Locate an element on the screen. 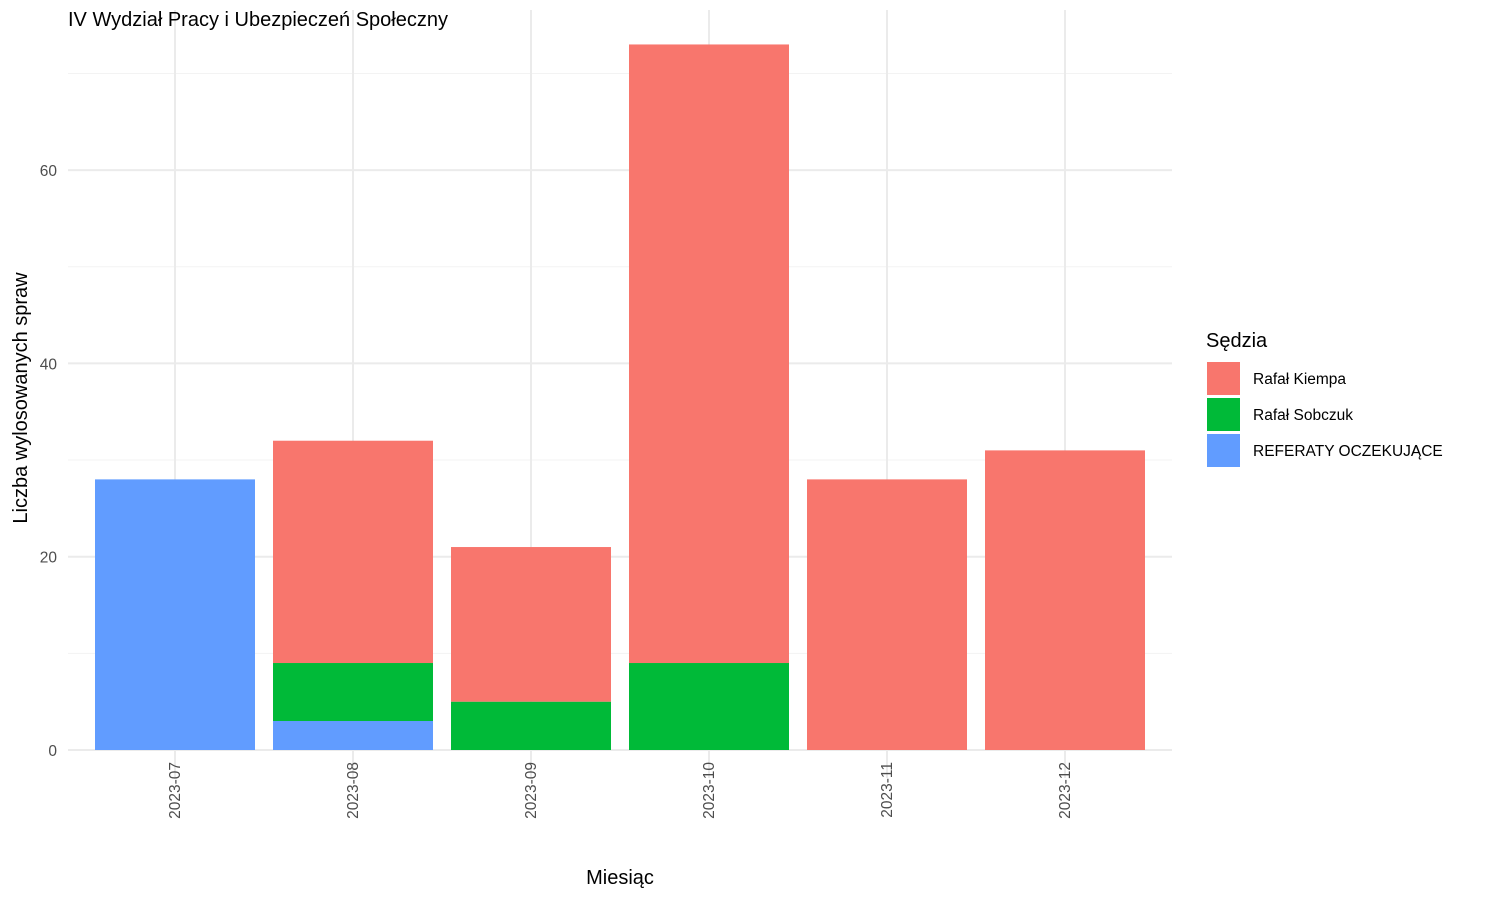 The width and height of the screenshot is (1500, 900). y-tick-label: 0 is located at coordinates (52, 751).